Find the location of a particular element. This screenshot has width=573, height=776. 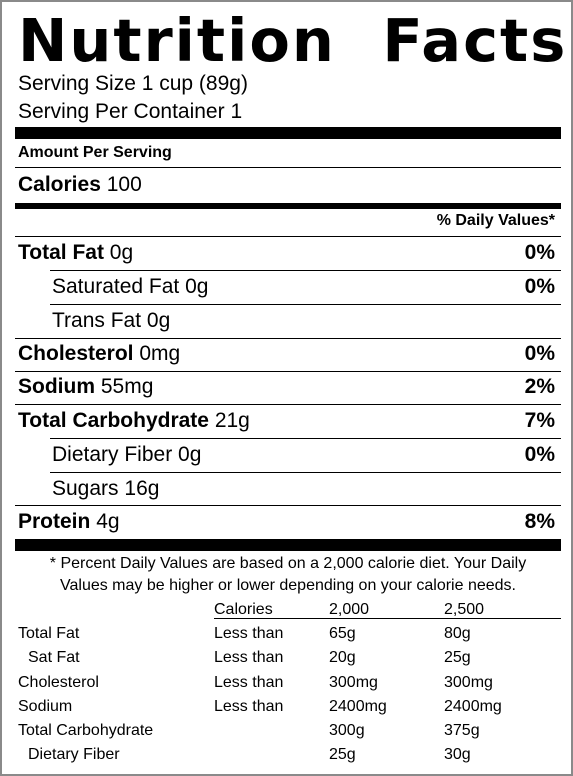

nutrient-amount: 55mg is located at coordinates (127, 386).